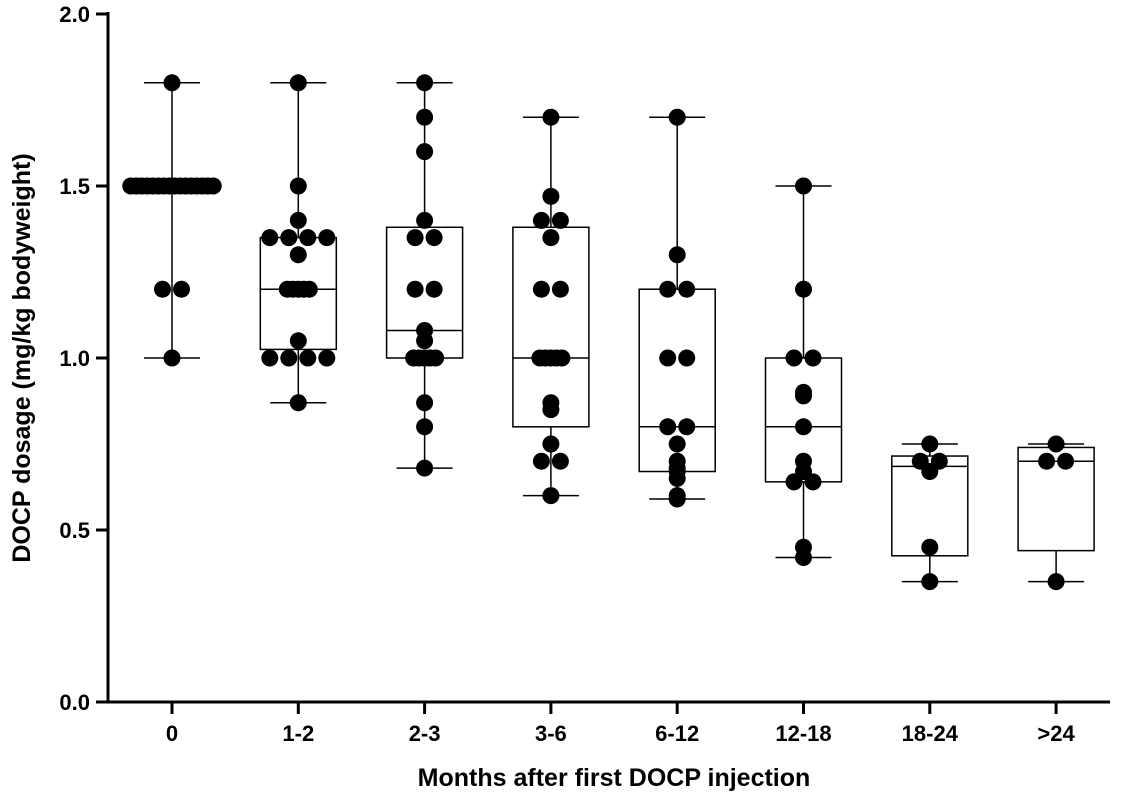 This screenshot has width=1124, height=800. I want to click on y-ticks: 0.0 0.5 1.0 1.5 2.0, so click(83, 358).